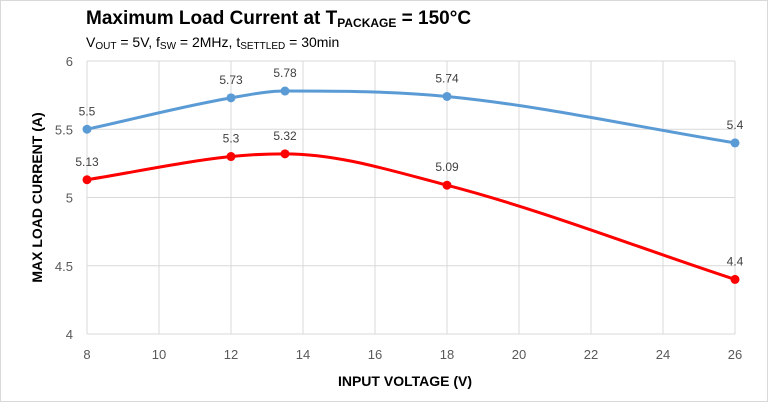 The image size is (768, 402). What do you see at coordinates (138, 42) in the screenshot?
I see `chart-subtitle-text: = 5V, f` at bounding box center [138, 42].